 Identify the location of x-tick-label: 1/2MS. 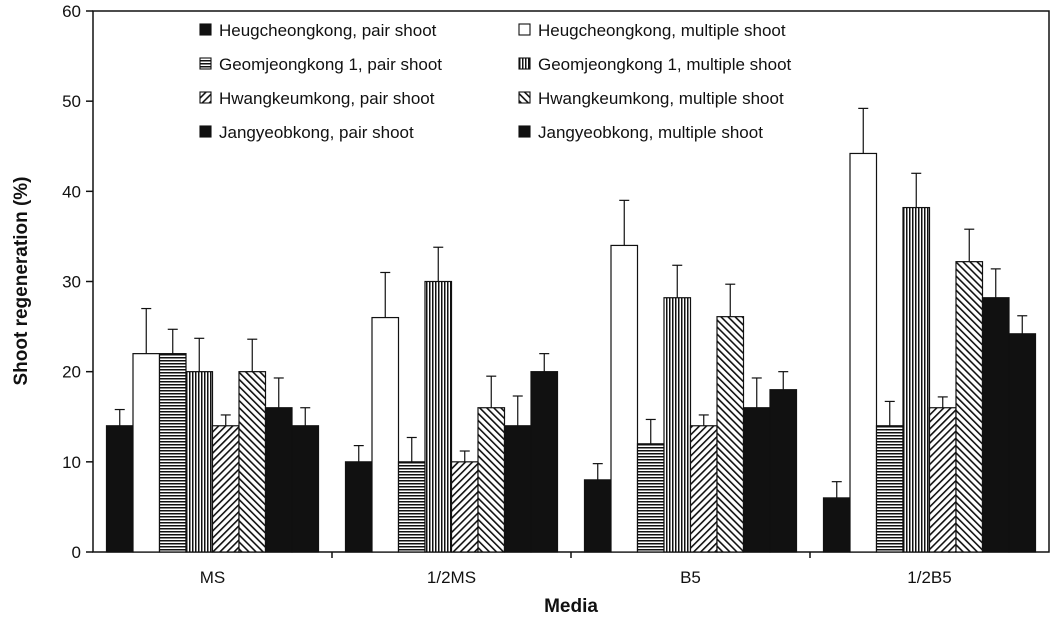
(451, 577).